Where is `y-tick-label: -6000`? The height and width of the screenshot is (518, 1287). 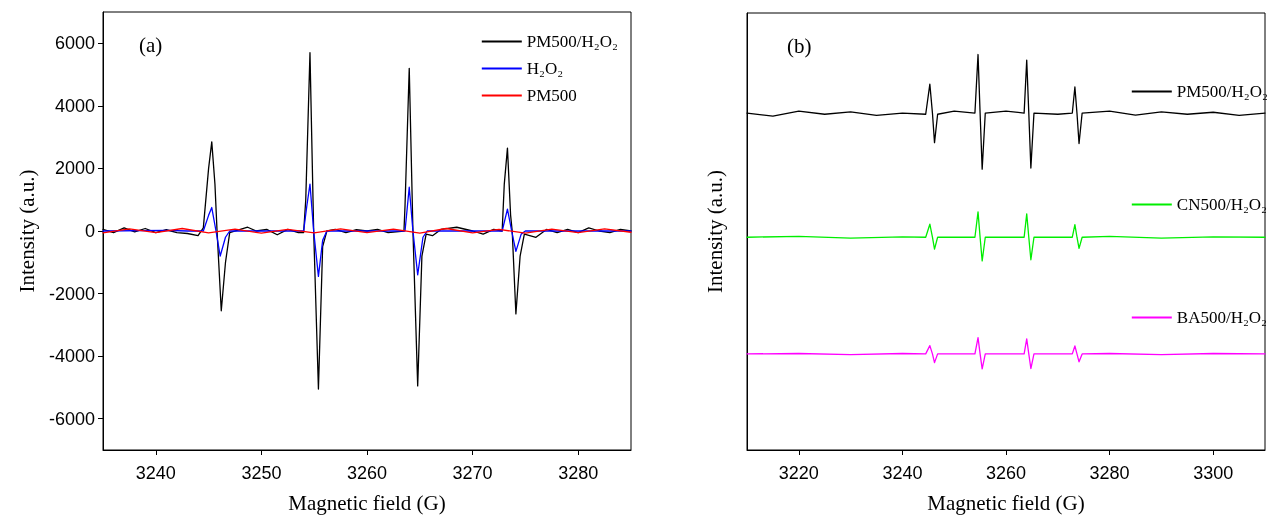
y-tick-label: -6000 is located at coordinates (71, 418).